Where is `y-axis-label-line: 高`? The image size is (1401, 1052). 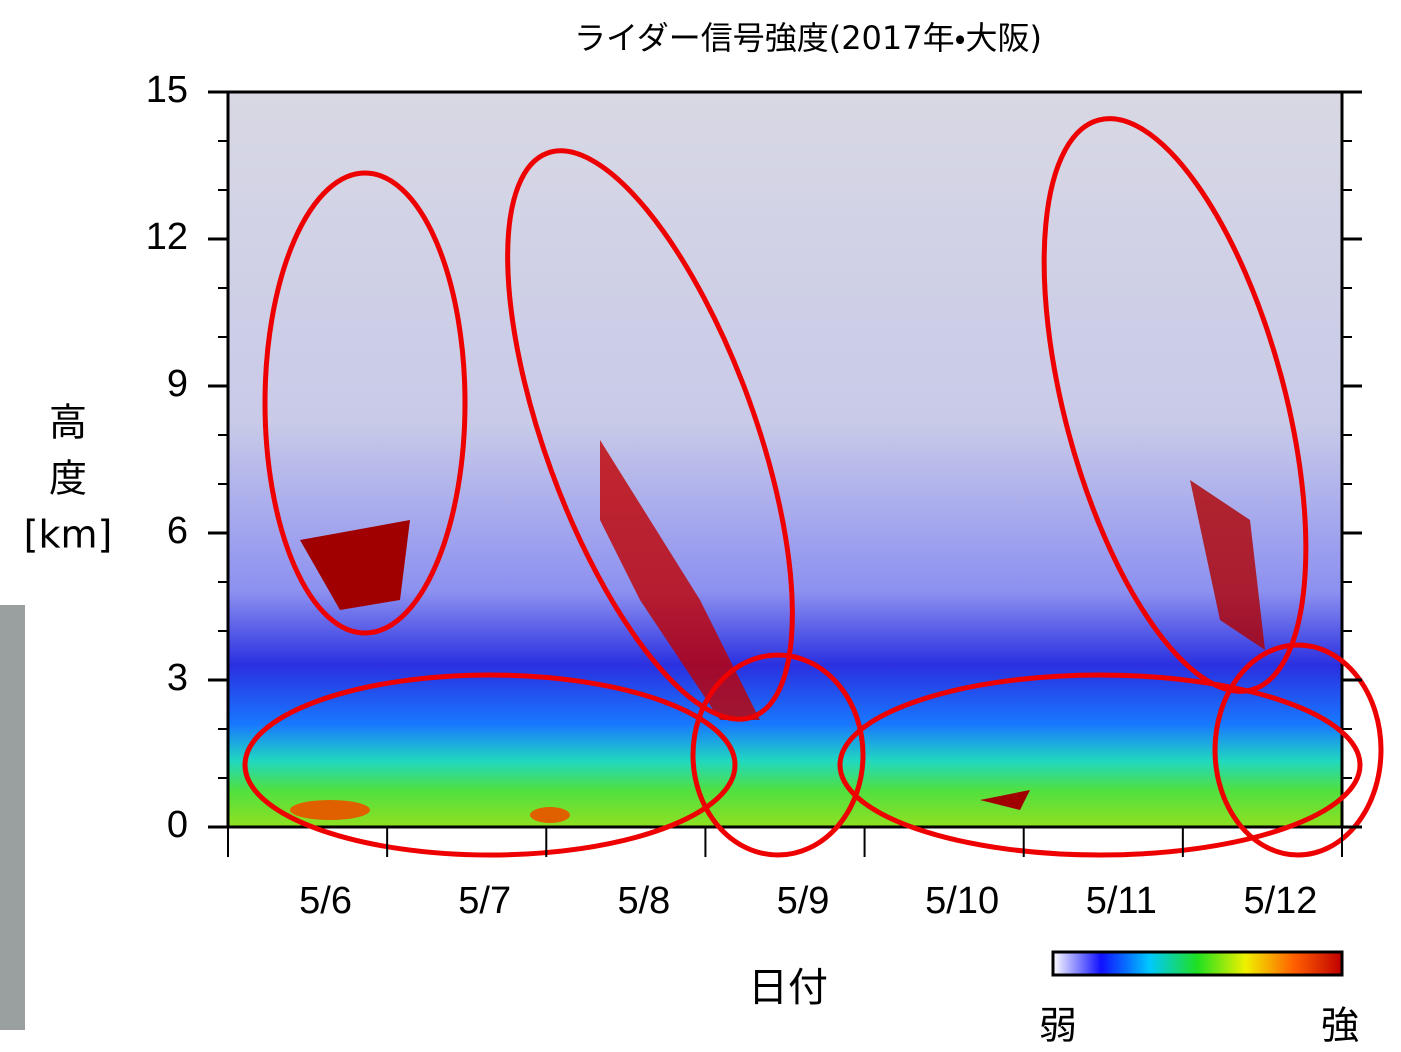
y-axis-label-line: 高 is located at coordinates (68, 423).